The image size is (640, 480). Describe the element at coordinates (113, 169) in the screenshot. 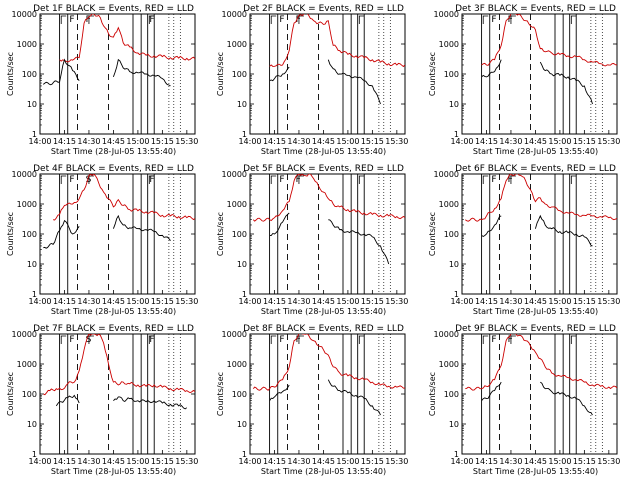

I see `chart-title: Det 4F BLACK = Events, RED = LLD` at that location.